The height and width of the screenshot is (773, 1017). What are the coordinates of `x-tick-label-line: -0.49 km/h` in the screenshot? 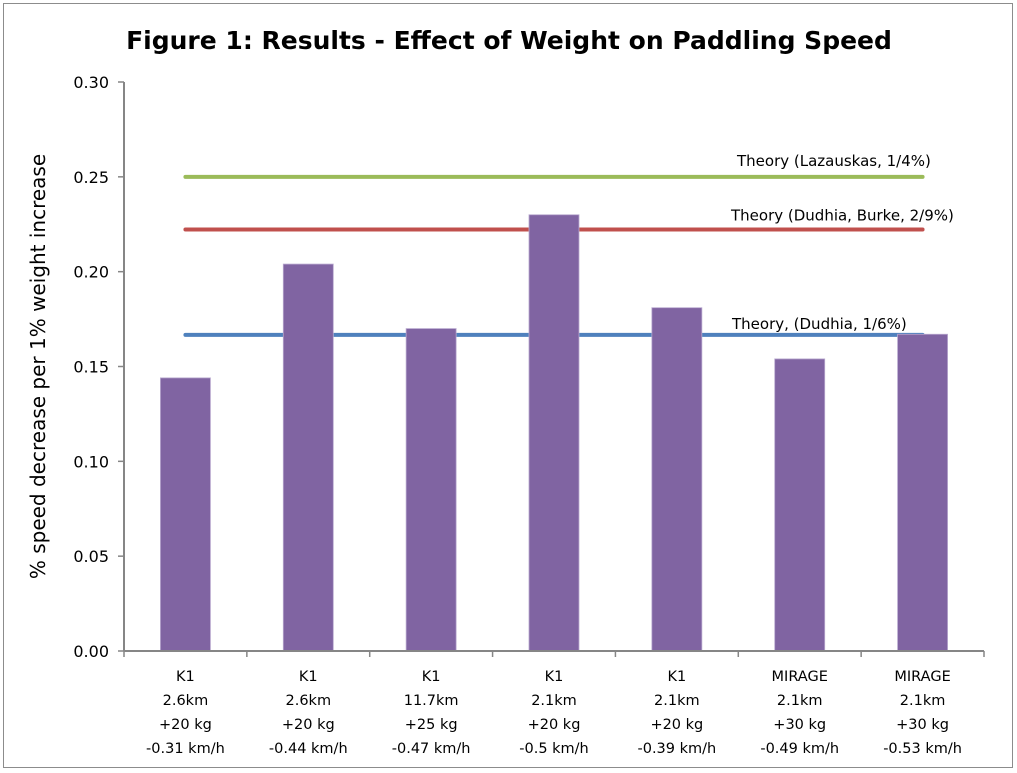 It's located at (799, 749).